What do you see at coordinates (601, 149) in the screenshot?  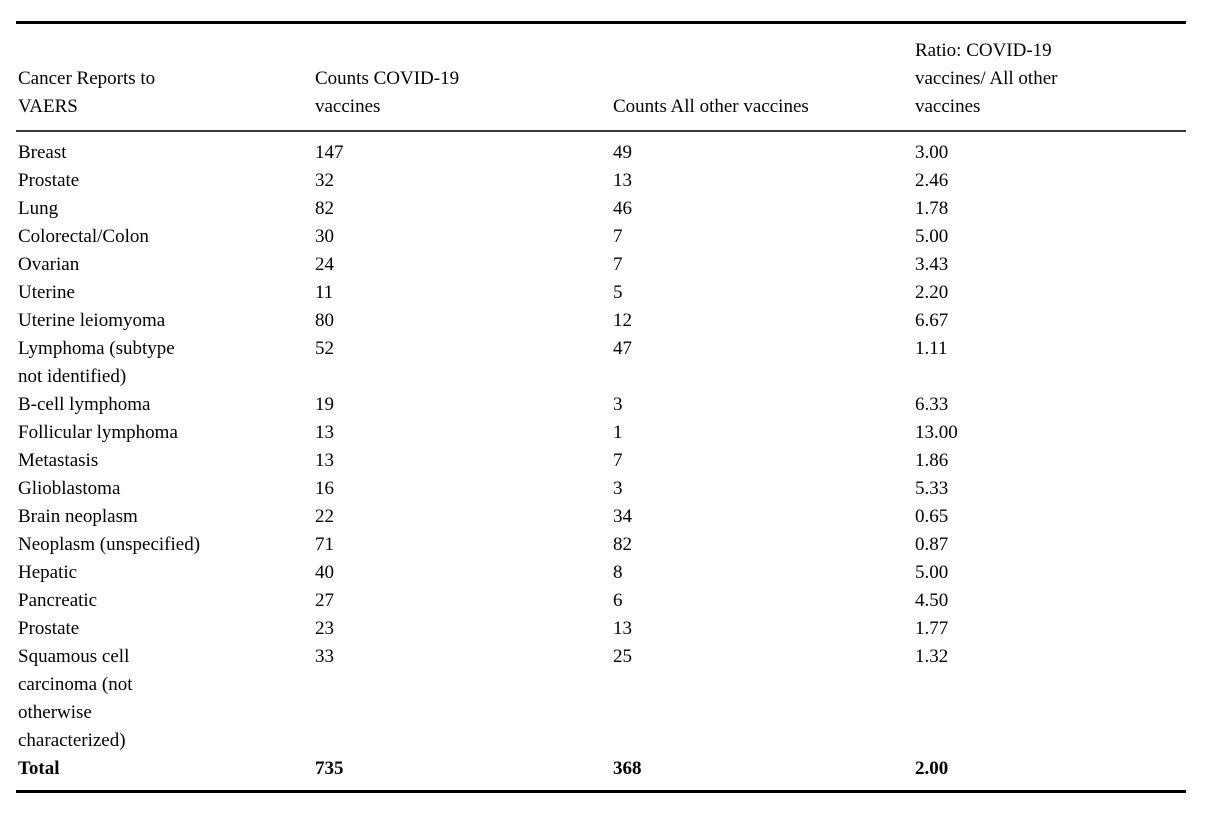 I see `table-row: Breast 147 49 3.00` at bounding box center [601, 149].